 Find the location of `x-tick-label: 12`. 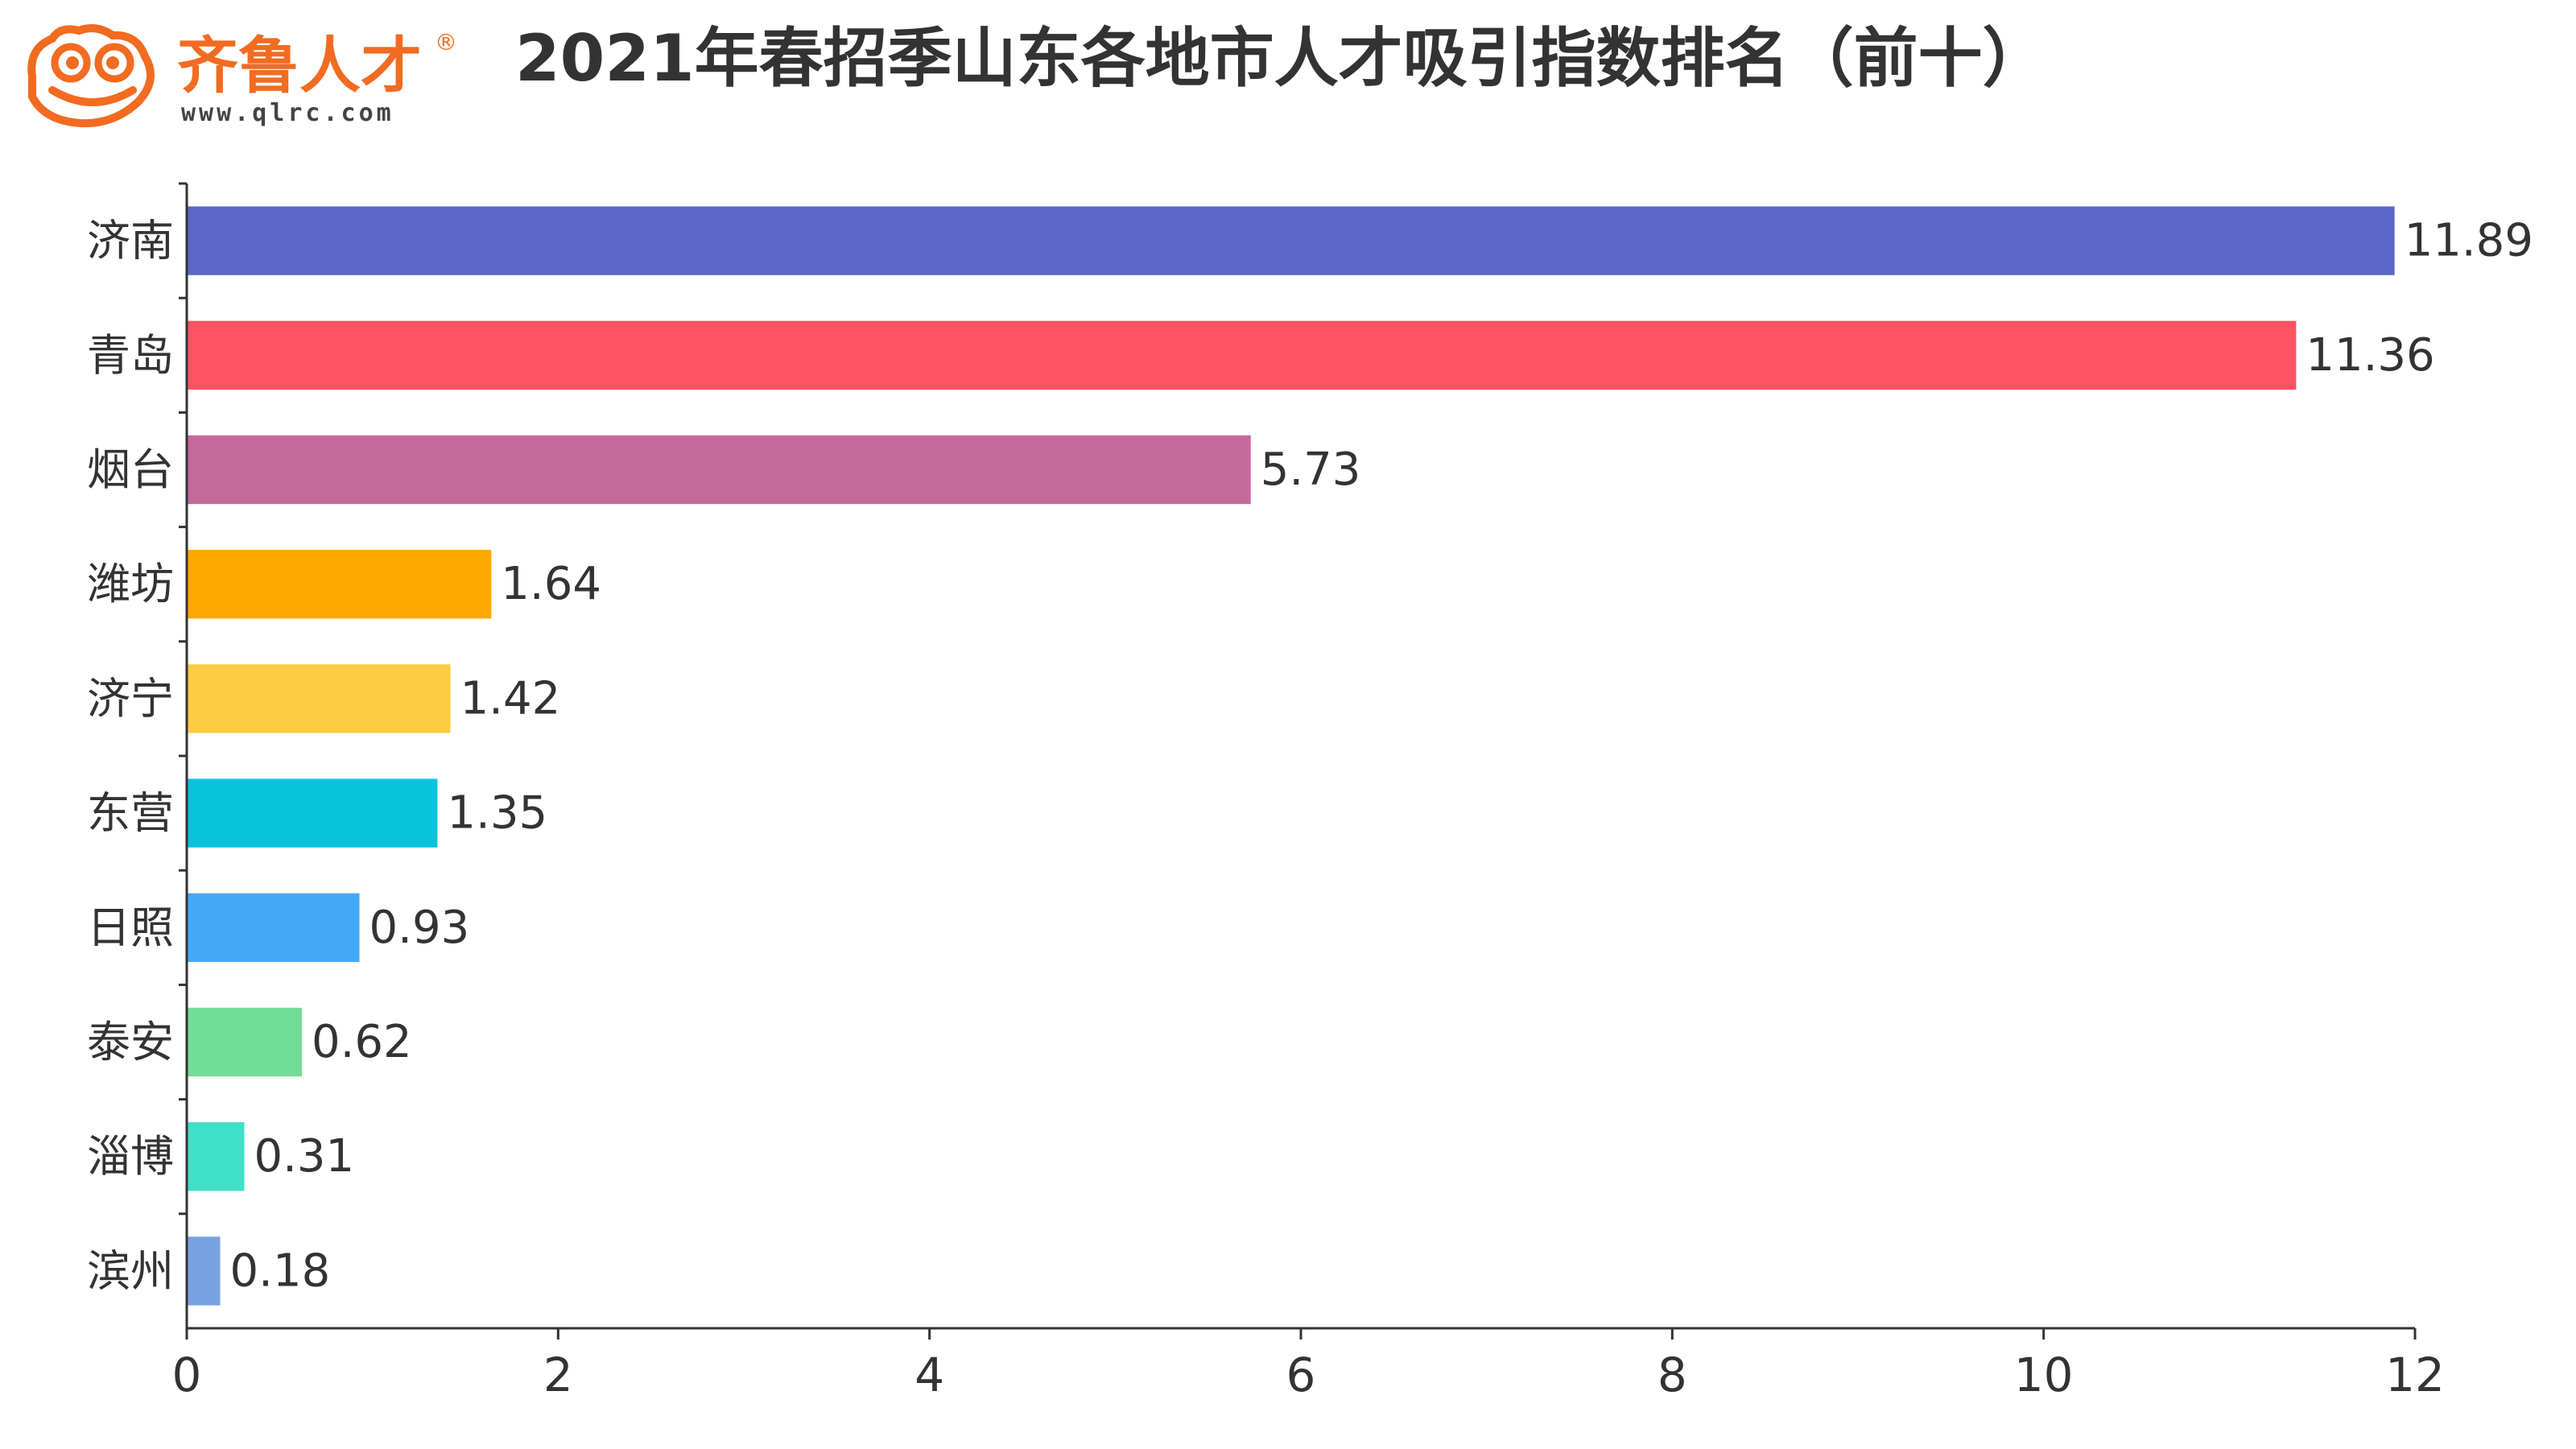

x-tick-label: 12 is located at coordinates (2415, 1375).